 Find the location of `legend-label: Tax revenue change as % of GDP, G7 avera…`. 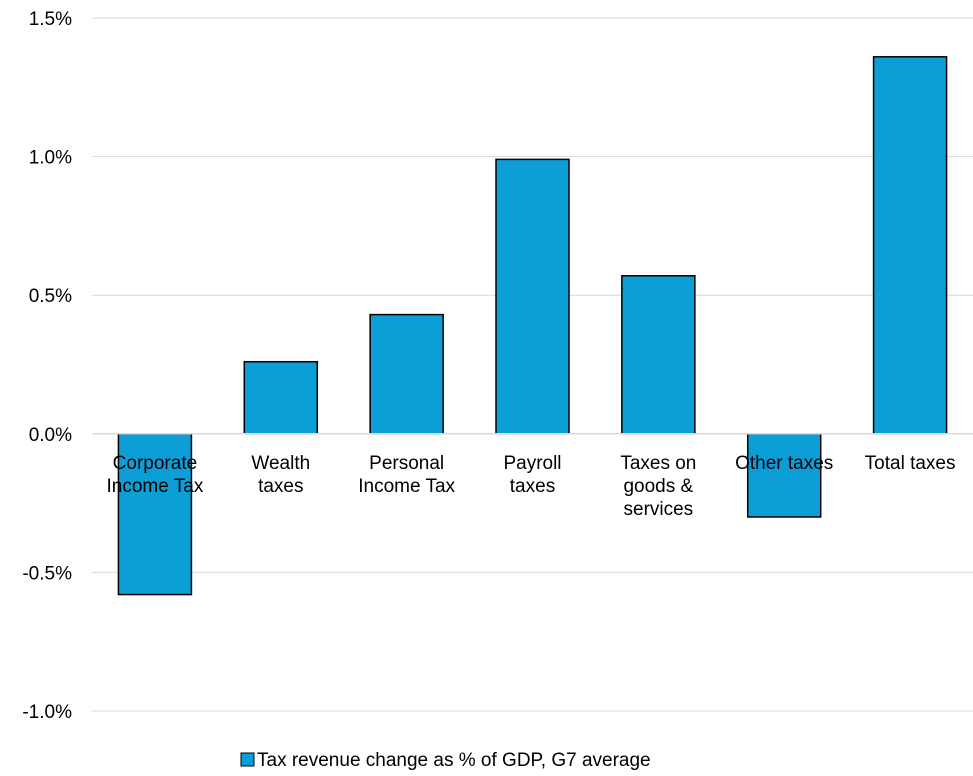

legend-label: Tax revenue change as % of GDP, G7 avera… is located at coordinates (454, 760).